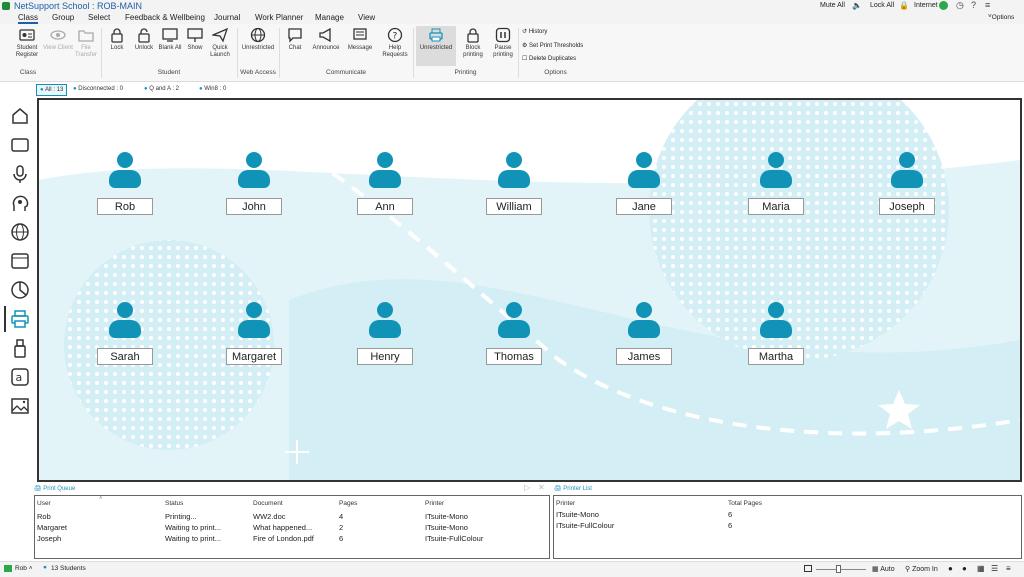  Describe the element at coordinates (127, 183) in the screenshot. I see `student-icon: Rob` at that location.